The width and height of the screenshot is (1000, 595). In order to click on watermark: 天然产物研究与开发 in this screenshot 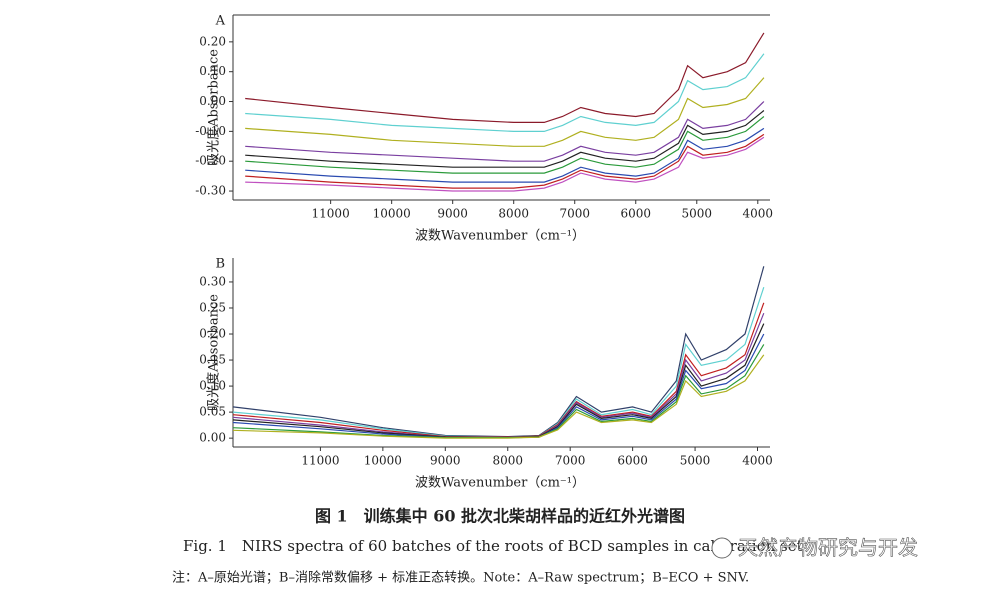, I will do `click(828, 548)`.